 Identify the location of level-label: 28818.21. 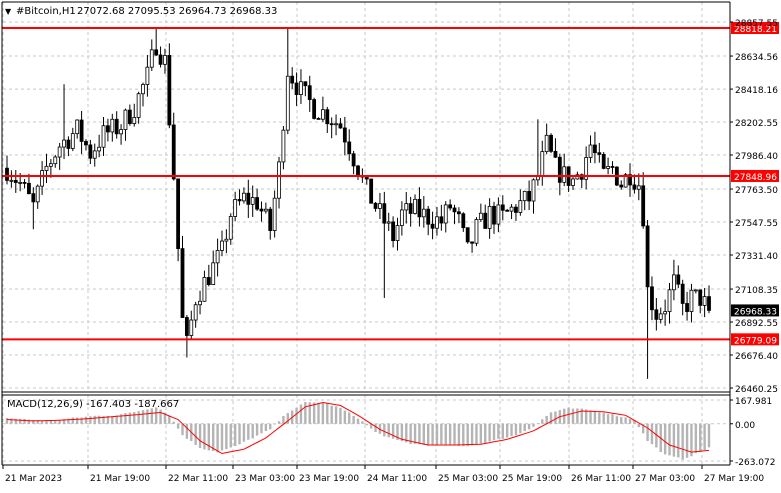
(755, 30).